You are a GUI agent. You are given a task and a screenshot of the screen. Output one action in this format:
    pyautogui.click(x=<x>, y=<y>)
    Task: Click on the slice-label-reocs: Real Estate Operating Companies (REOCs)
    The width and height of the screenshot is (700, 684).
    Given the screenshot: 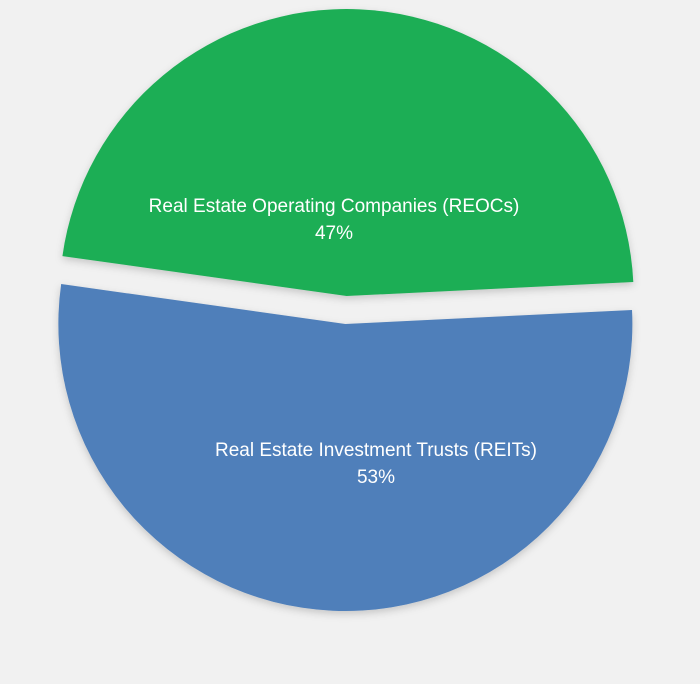 What is the action you would take?
    pyautogui.click(x=334, y=206)
    